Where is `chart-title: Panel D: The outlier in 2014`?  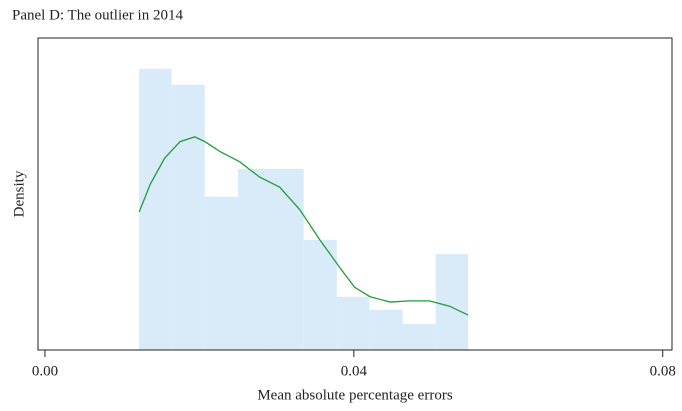 chart-title: Panel D: The outlier in 2014 is located at coordinates (97, 15).